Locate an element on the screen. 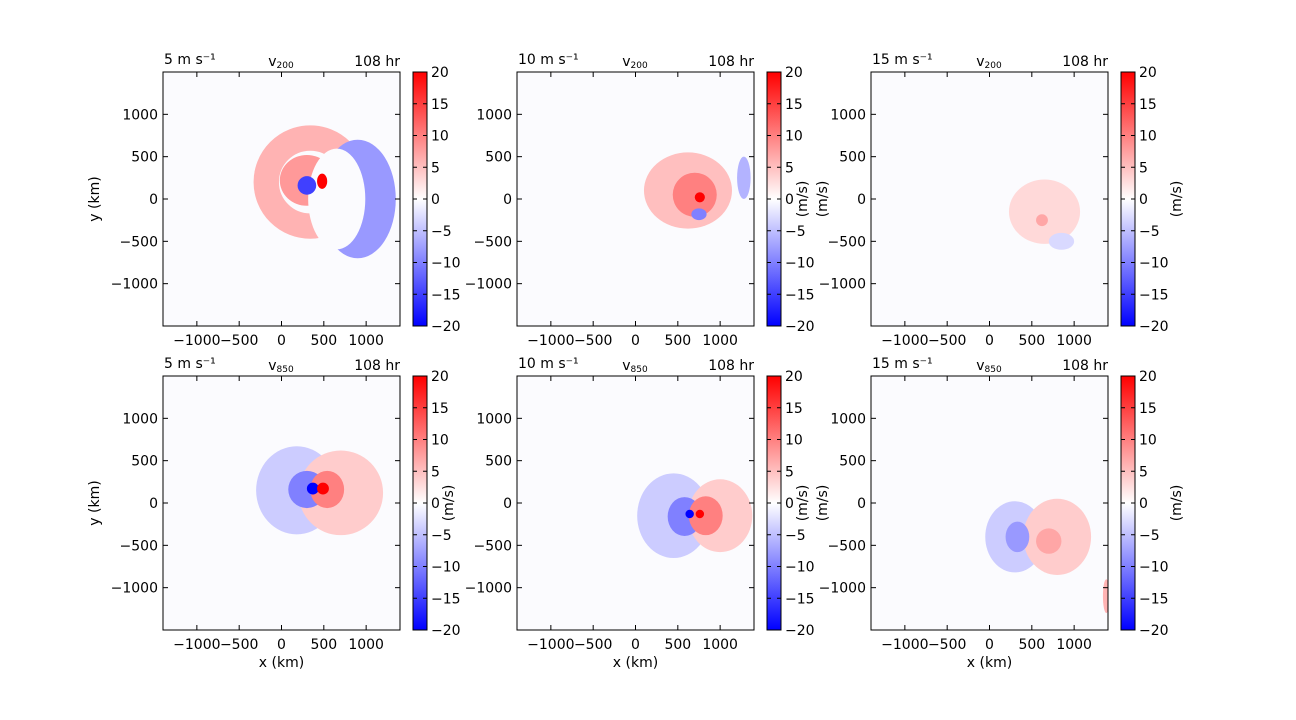 The image size is (1296, 720). x-tick-label: 0 is located at coordinates (281, 341).